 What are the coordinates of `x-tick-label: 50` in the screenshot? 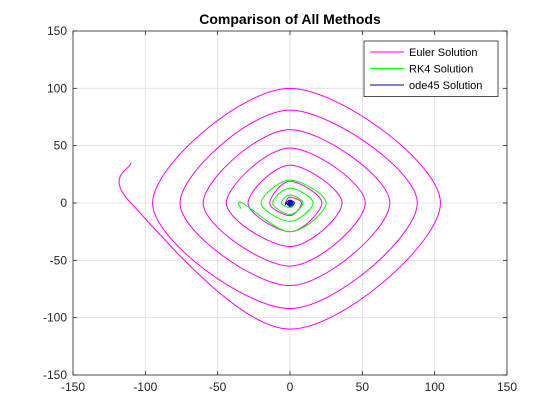 It's located at (363, 387).